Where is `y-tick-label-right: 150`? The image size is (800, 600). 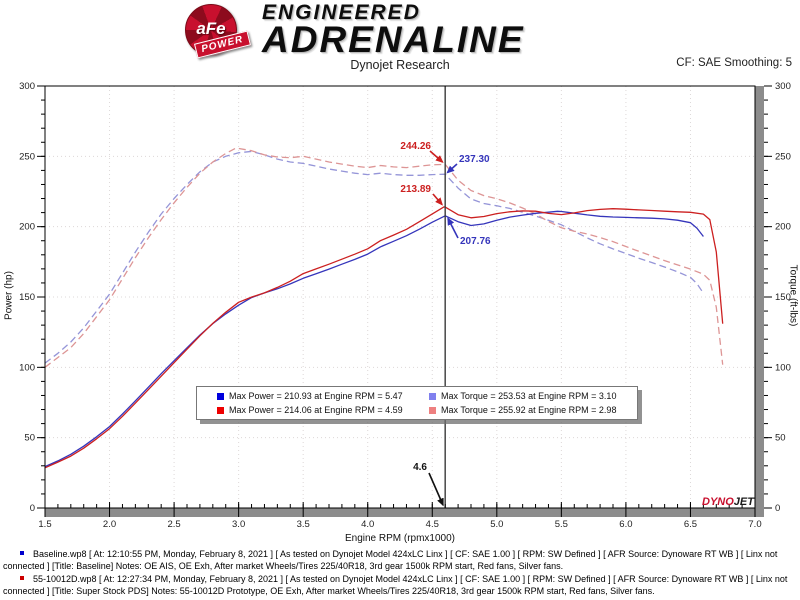
y-tick-label-right: 150 is located at coordinates (783, 297).